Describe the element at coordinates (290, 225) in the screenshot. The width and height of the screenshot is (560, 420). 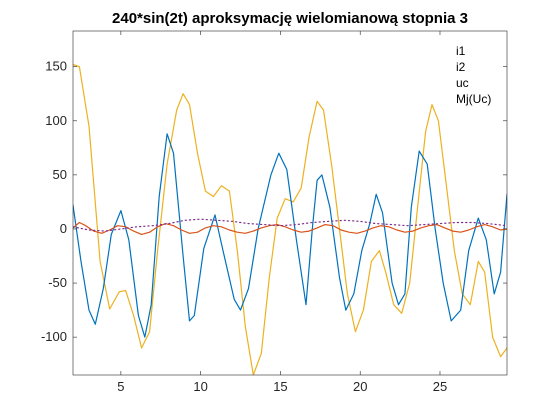
I see `series-line-mj-uc` at that location.